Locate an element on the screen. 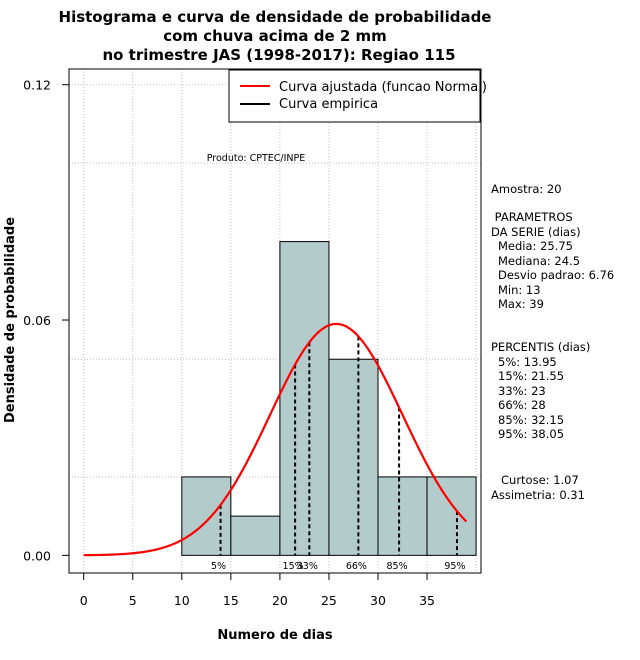  x-tick-label: 35 is located at coordinates (427, 600).